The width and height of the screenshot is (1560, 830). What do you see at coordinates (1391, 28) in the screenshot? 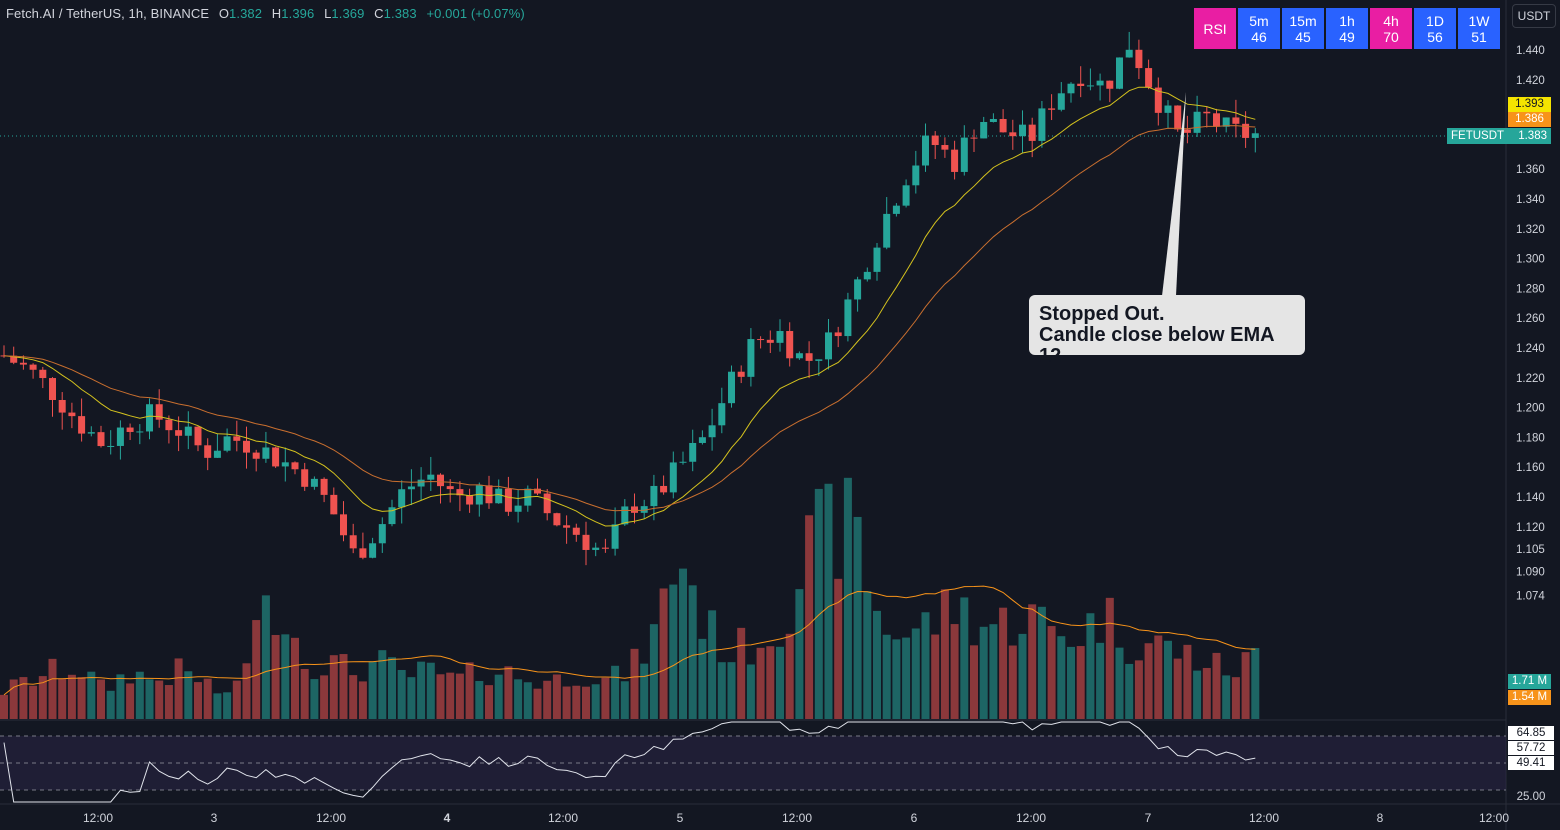
I see `tf-4h-button: 4h 70` at bounding box center [1391, 28].